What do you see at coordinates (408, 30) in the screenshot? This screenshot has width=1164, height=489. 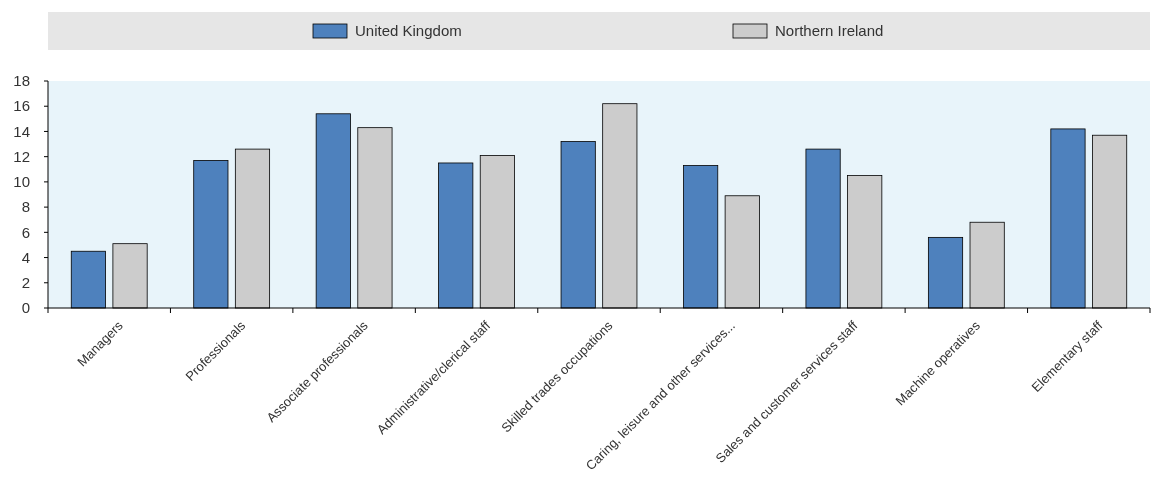 I see `legend-label: United Kingdom` at bounding box center [408, 30].